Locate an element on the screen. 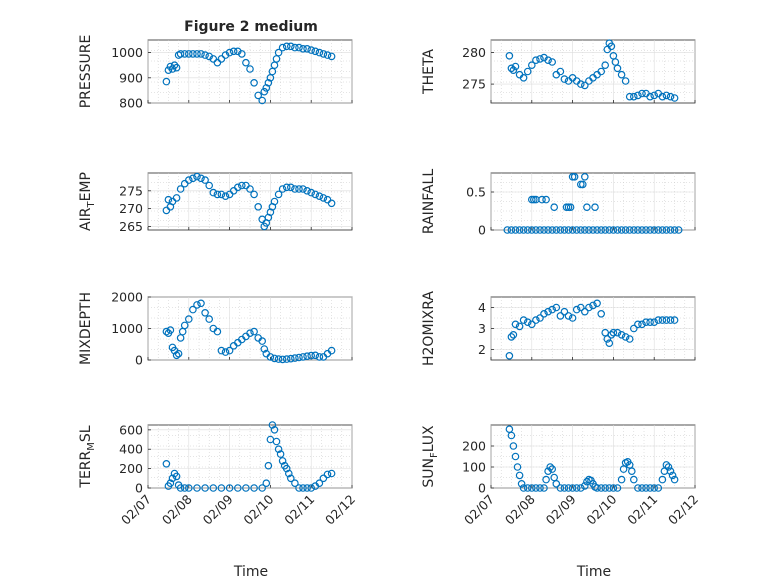  y-tick-label: 280 is located at coordinates (474, 52).